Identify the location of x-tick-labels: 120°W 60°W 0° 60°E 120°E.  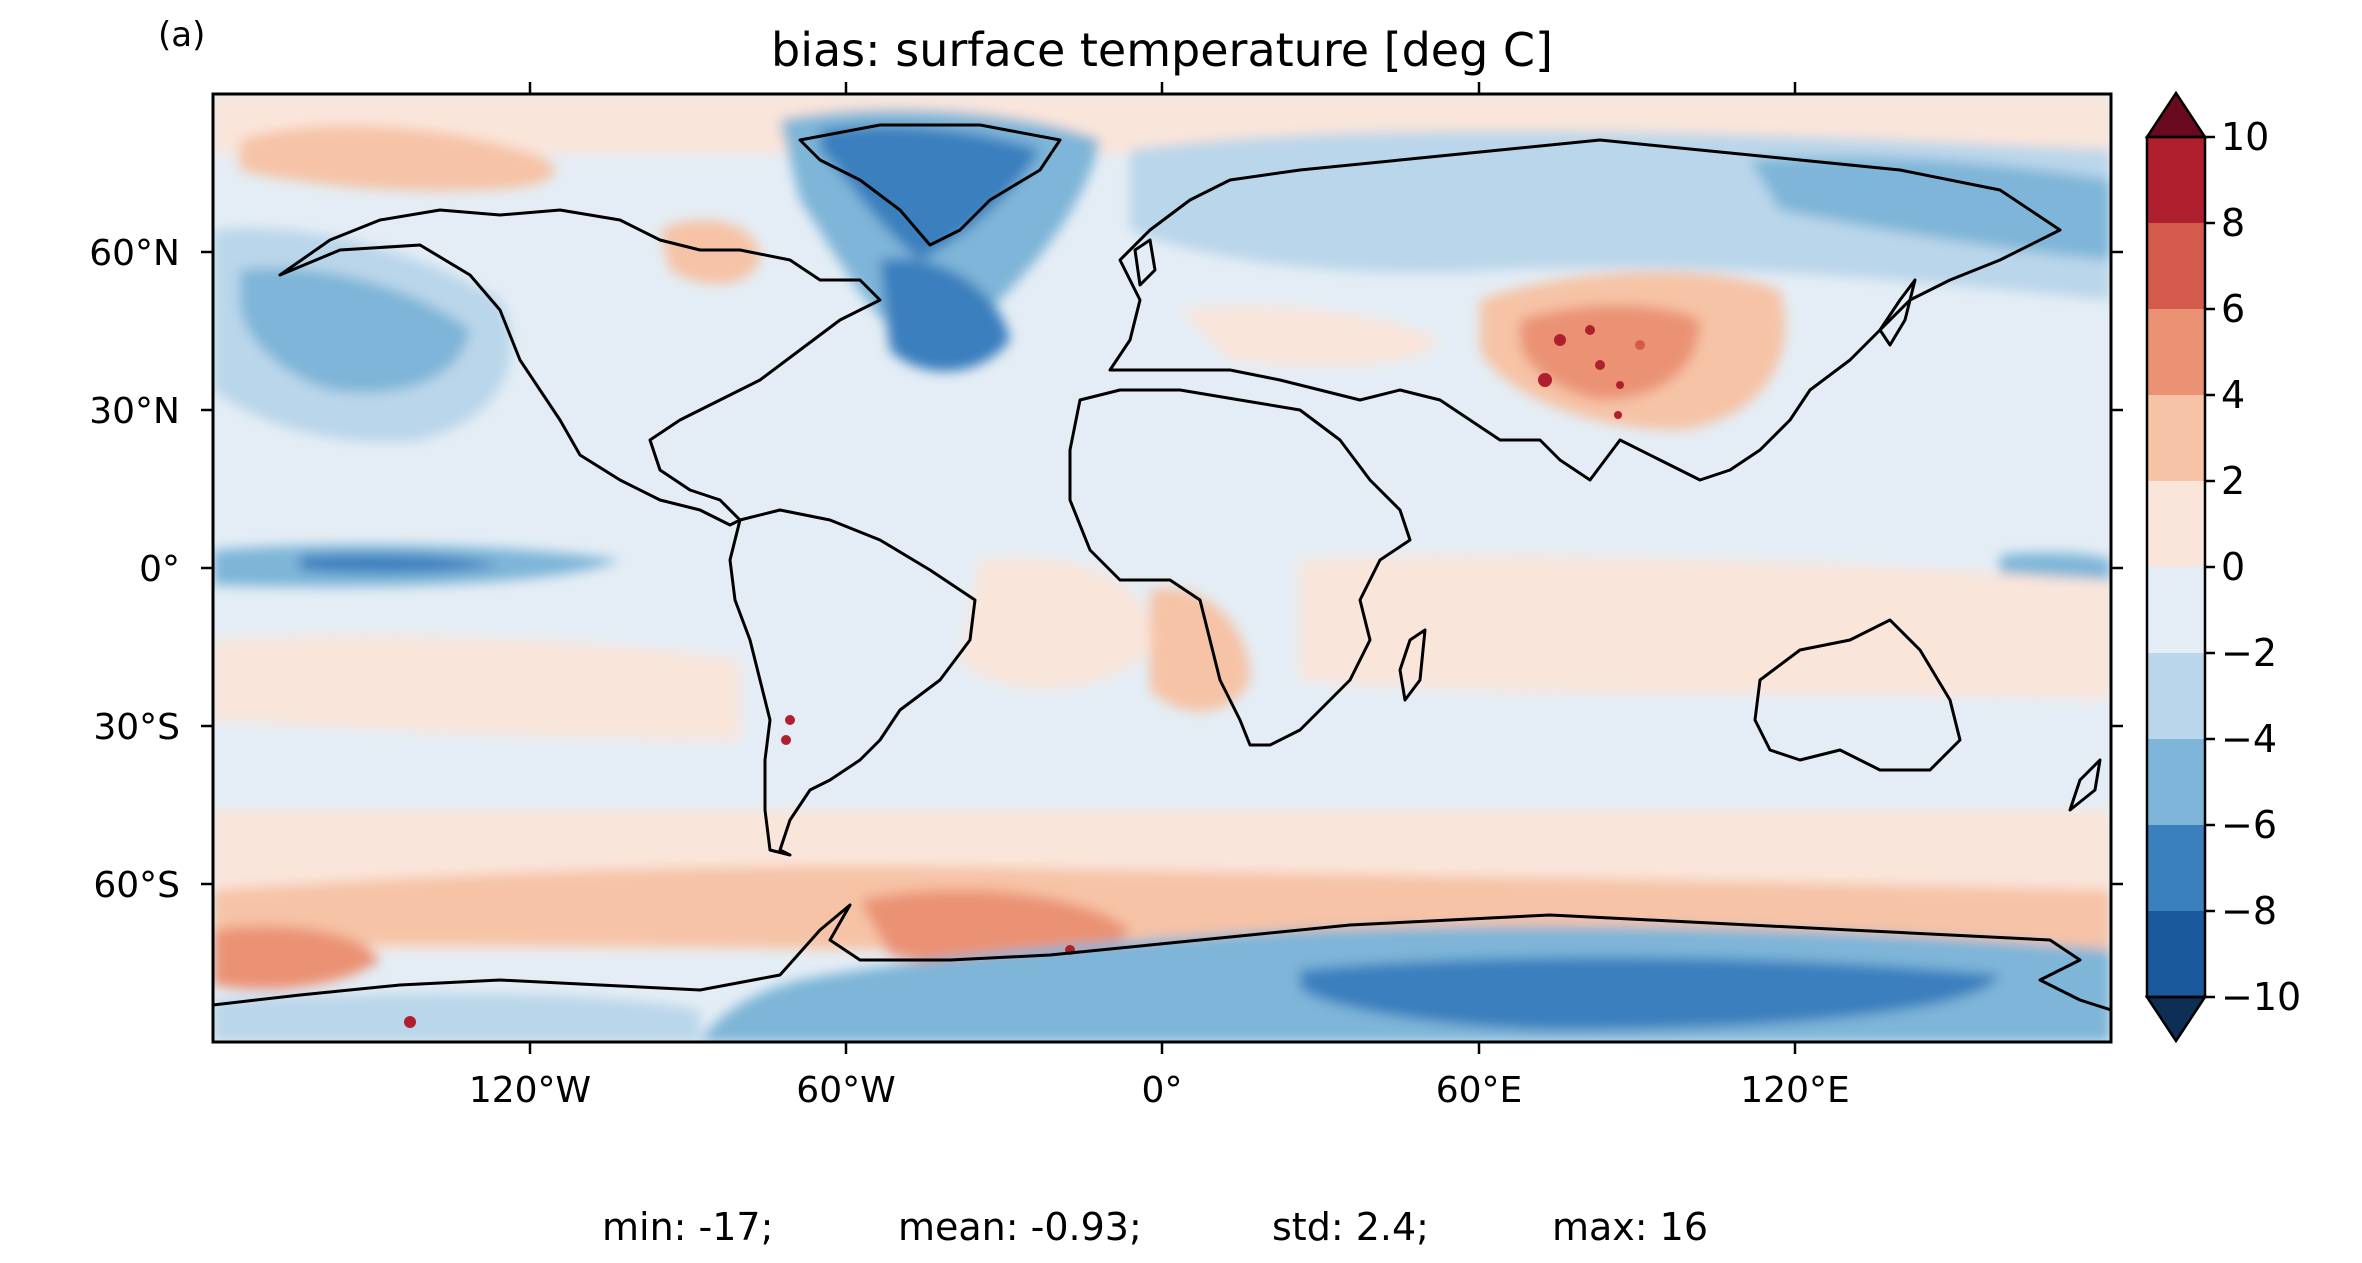
(1159, 1090).